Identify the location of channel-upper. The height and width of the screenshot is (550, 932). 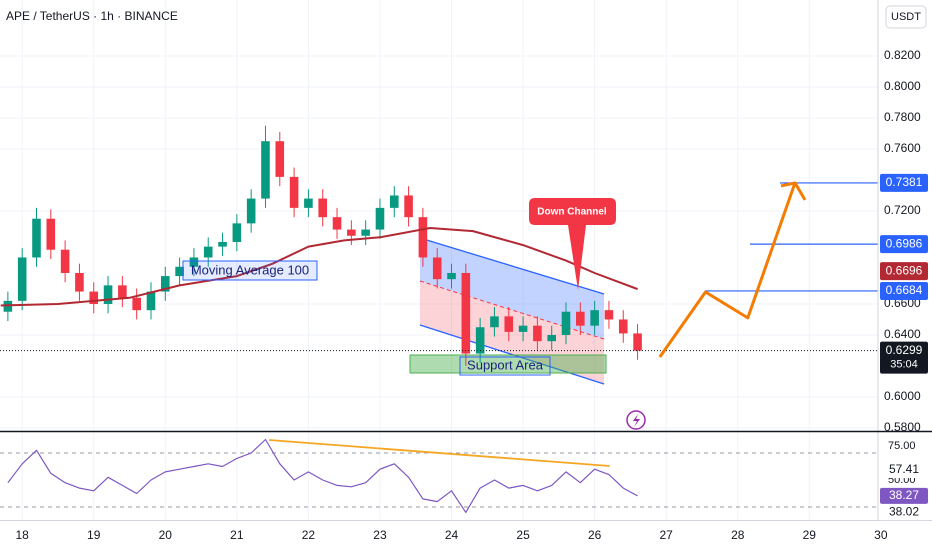
(512, 288).